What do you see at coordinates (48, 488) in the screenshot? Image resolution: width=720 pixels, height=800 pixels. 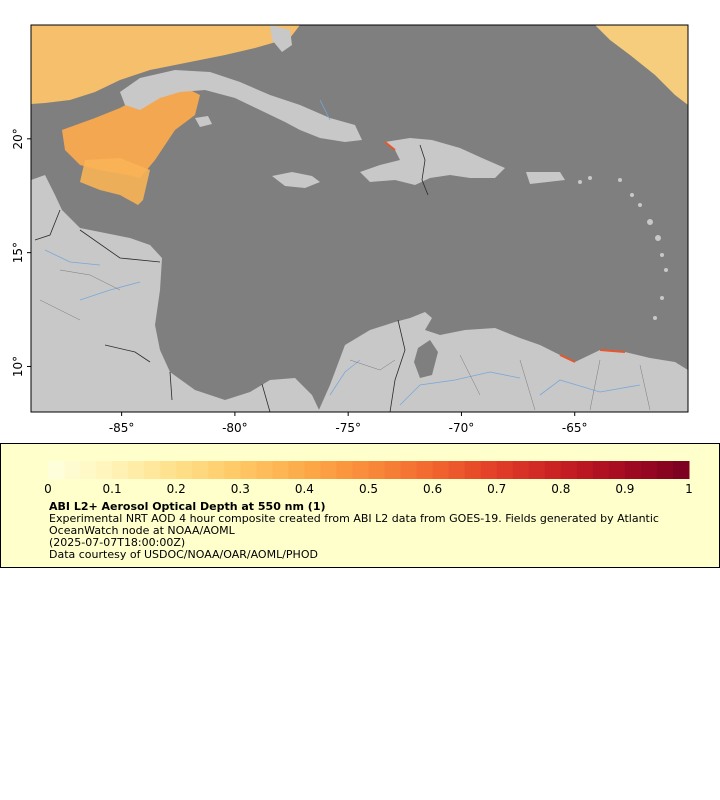 I see `colorbar-tick-label: 0` at bounding box center [48, 488].